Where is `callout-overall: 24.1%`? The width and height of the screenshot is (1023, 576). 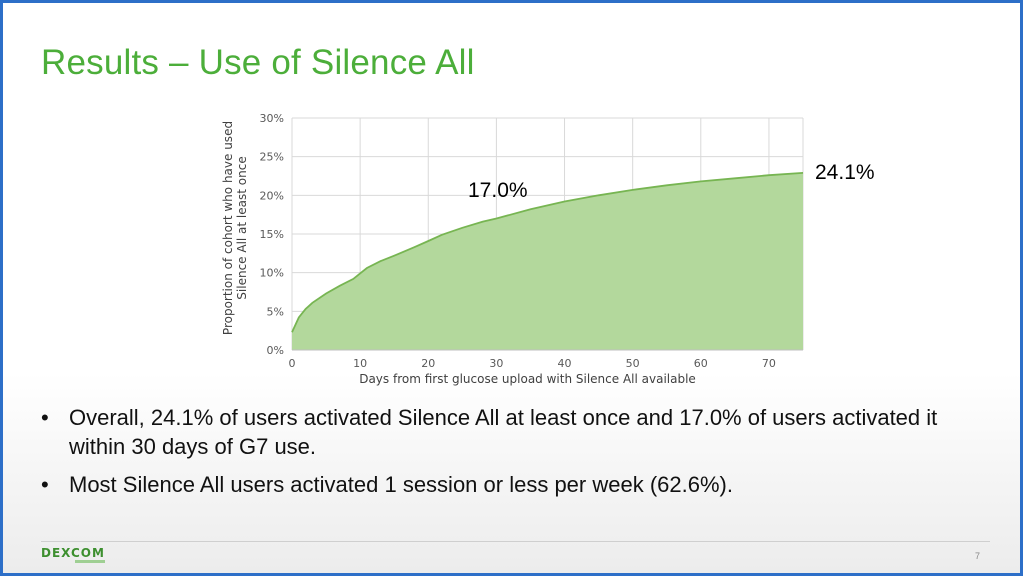
callout-overall: 24.1% is located at coordinates (845, 172).